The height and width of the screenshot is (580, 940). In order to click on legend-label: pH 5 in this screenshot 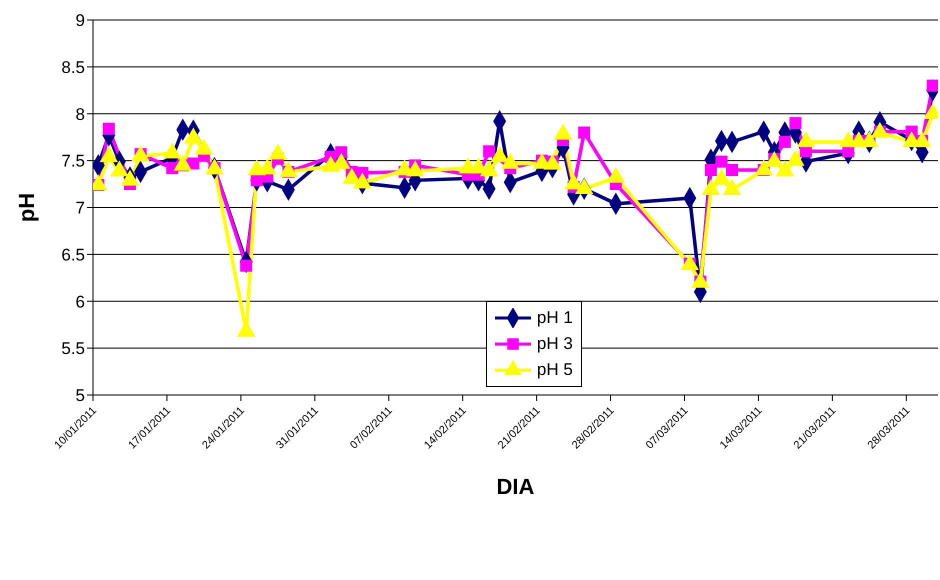, I will do `click(554, 370)`.